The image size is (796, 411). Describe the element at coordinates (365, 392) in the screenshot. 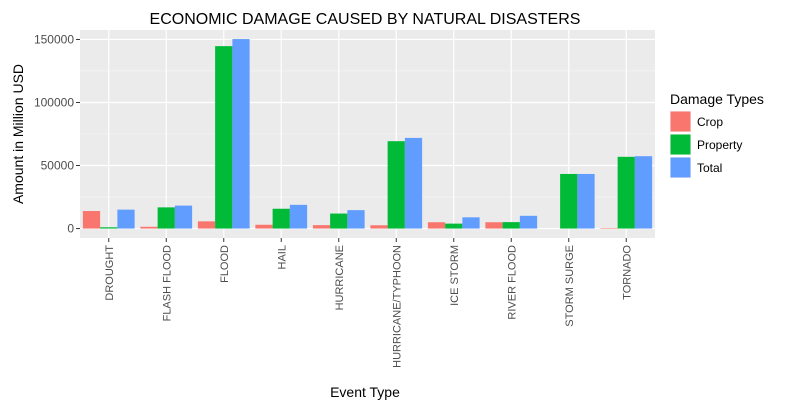

I see `x-axis-title: Event Type` at that location.